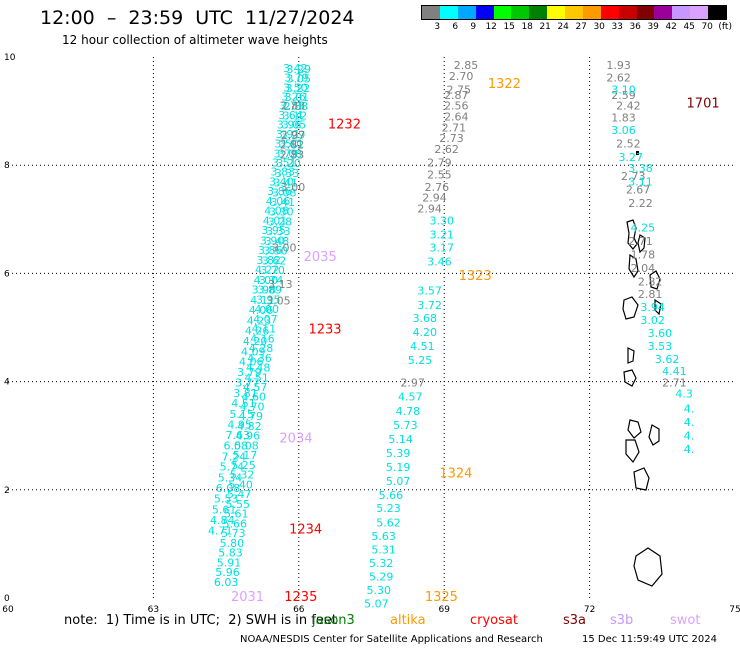 This screenshot has height=650, width=740. I want to click on wave-height-label: 4.01, so click(275, 220).